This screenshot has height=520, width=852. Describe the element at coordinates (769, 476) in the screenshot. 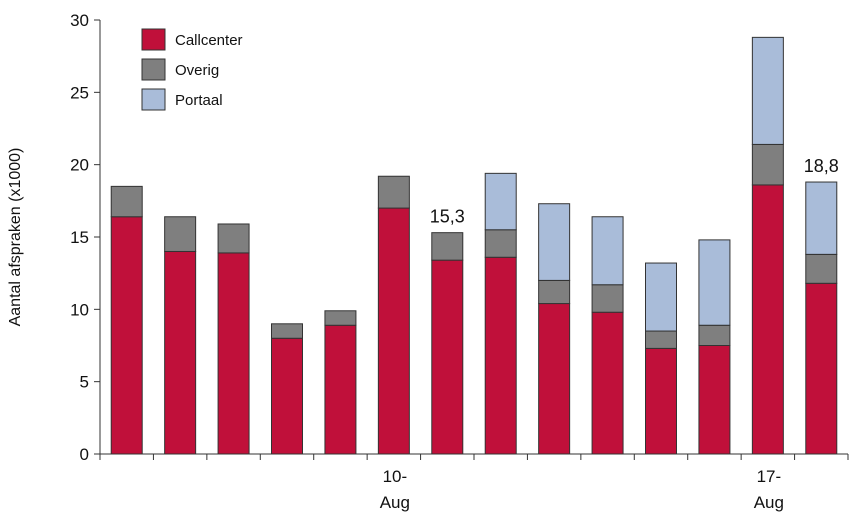

I see `x-tick-label: 17-` at that location.